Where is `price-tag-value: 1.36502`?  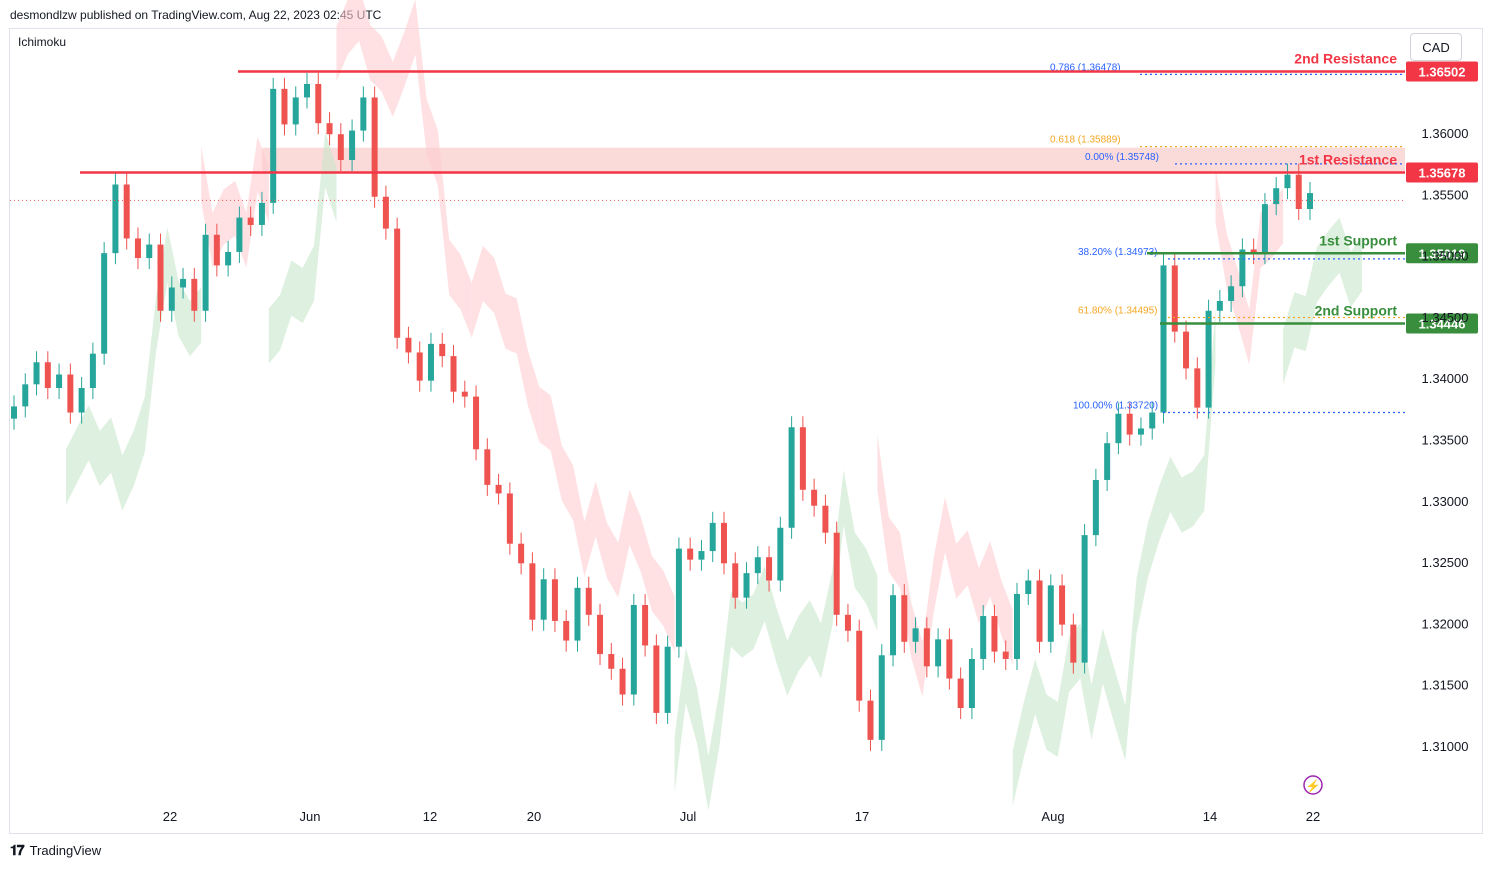 price-tag-value: 1.36502 is located at coordinates (1442, 71).